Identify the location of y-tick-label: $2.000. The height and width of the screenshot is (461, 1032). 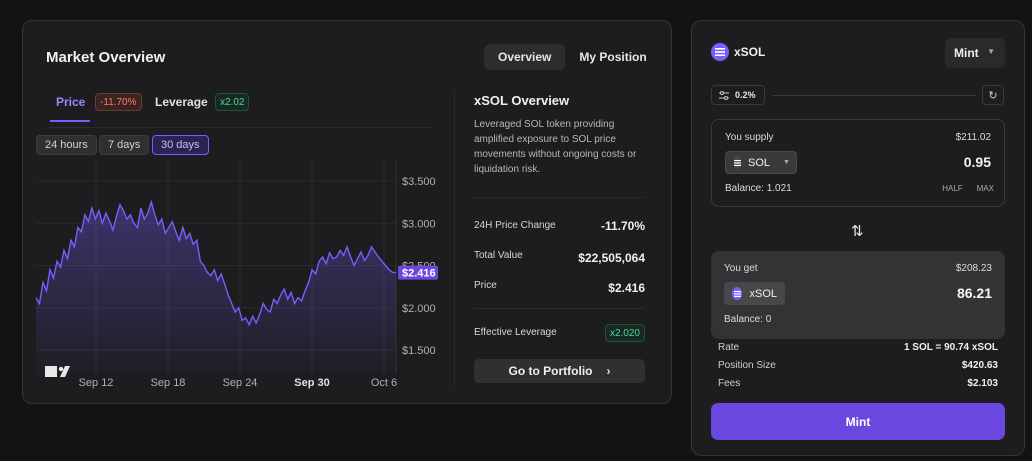
(419, 309).